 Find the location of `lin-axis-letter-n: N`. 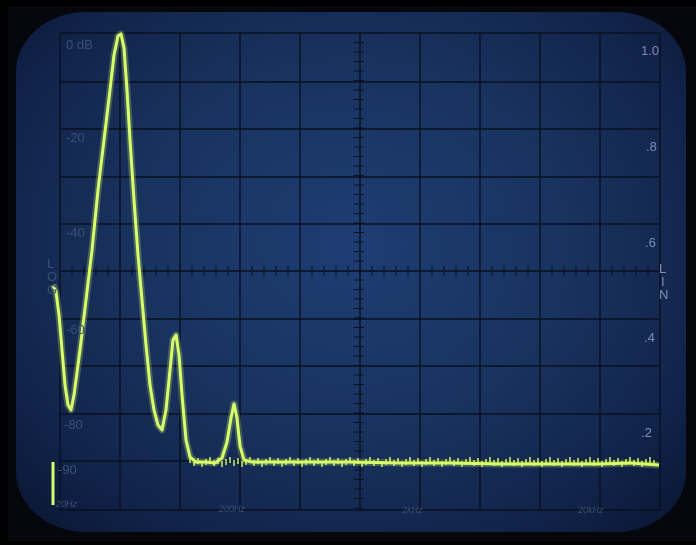

lin-axis-letter-n: N is located at coordinates (664, 294).